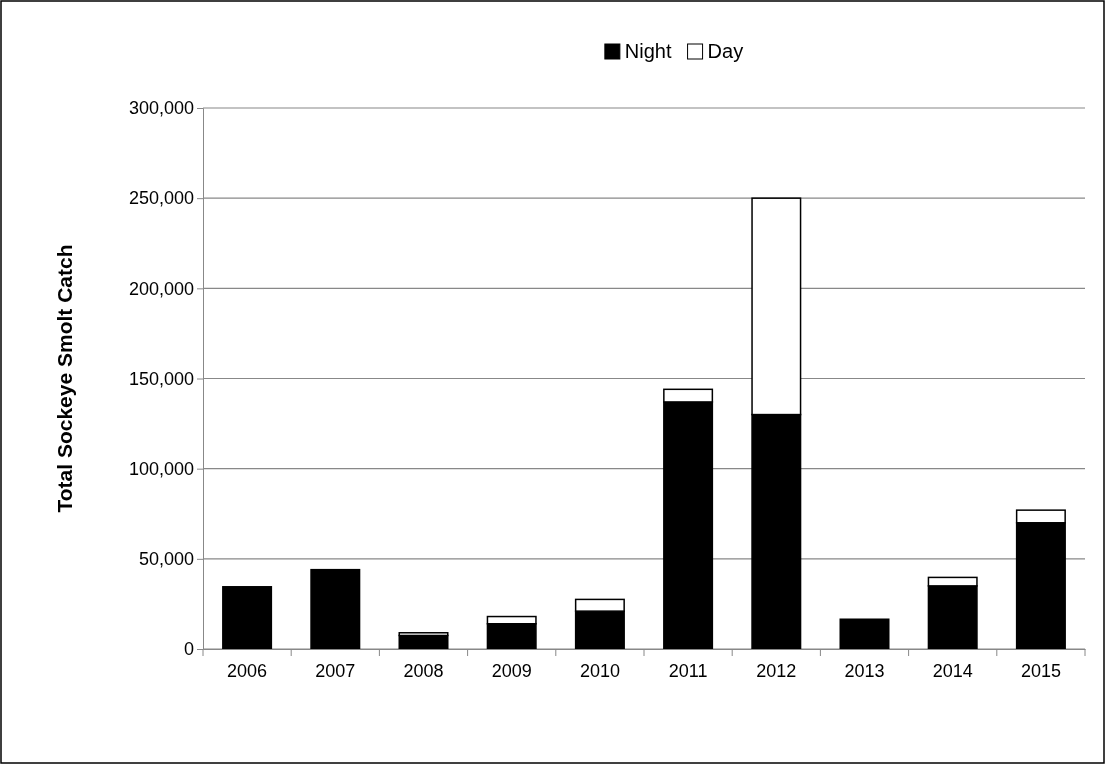 Image resolution: width=1105 pixels, height=764 pixels. What do you see at coordinates (166, 559) in the screenshot?
I see `y-tick-label: 50,000` at bounding box center [166, 559].